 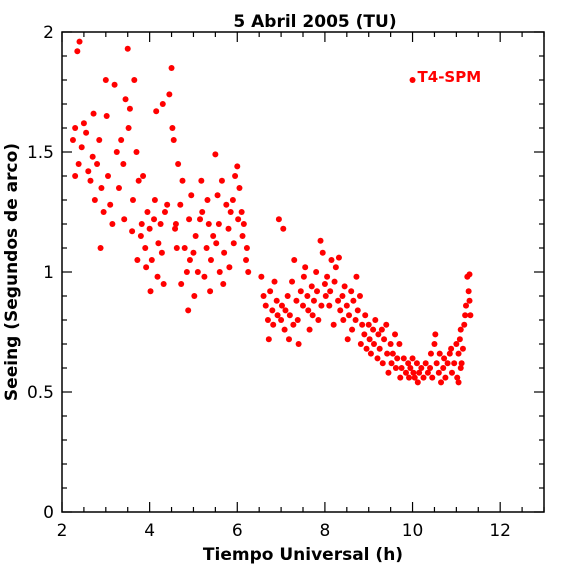 I want to click on y-tick-label: 1.5, so click(x=40, y=153).